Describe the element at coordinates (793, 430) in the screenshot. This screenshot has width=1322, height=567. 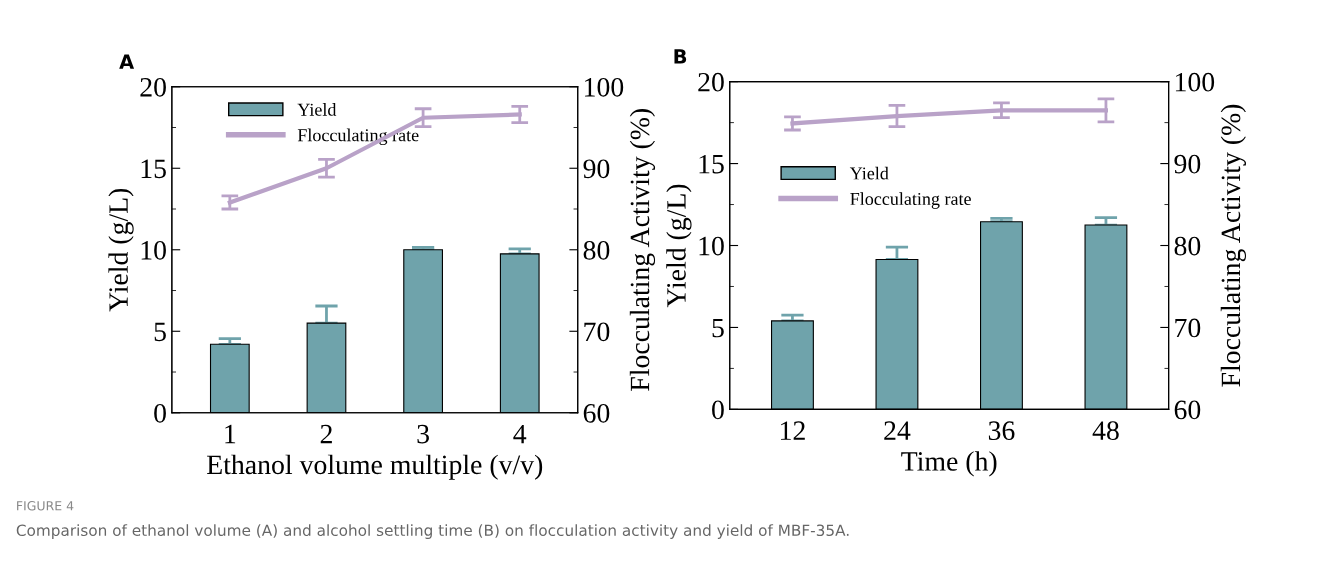
I see `x-tick-label: 12` at that location.